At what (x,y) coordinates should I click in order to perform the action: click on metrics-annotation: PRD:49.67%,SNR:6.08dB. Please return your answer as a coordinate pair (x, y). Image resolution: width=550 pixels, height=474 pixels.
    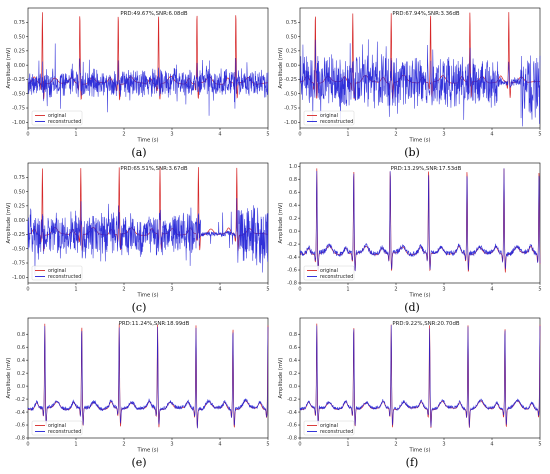
    Looking at the image, I should click on (154, 14).